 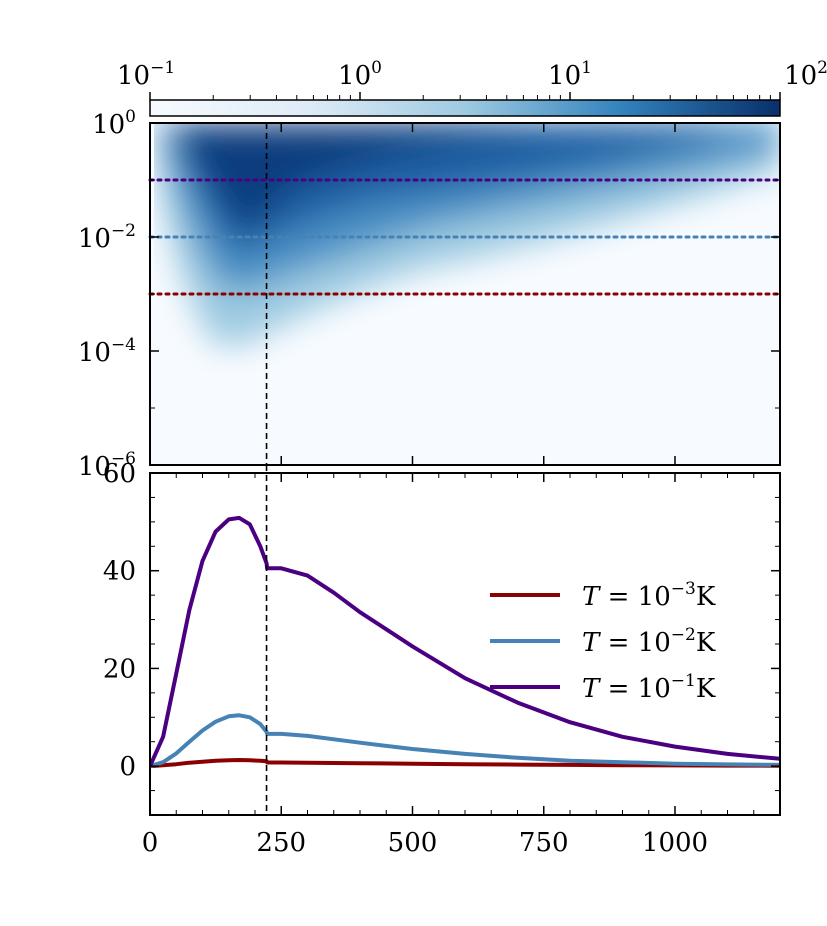 What do you see at coordinates (544, 843) in the screenshot?
I see `panel-b-x-tick-label: 750` at bounding box center [544, 843].